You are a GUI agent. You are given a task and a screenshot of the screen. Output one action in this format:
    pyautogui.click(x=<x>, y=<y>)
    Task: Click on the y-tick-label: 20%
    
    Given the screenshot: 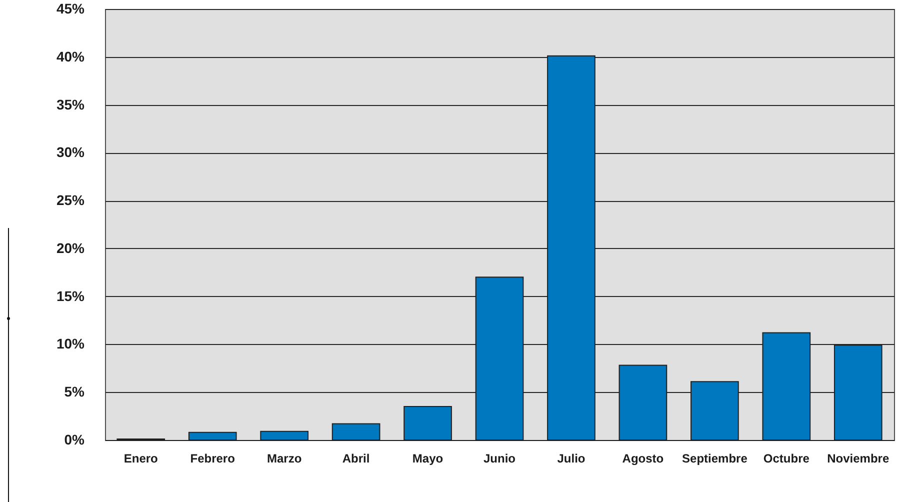 What is the action you would take?
    pyautogui.click(x=71, y=248)
    